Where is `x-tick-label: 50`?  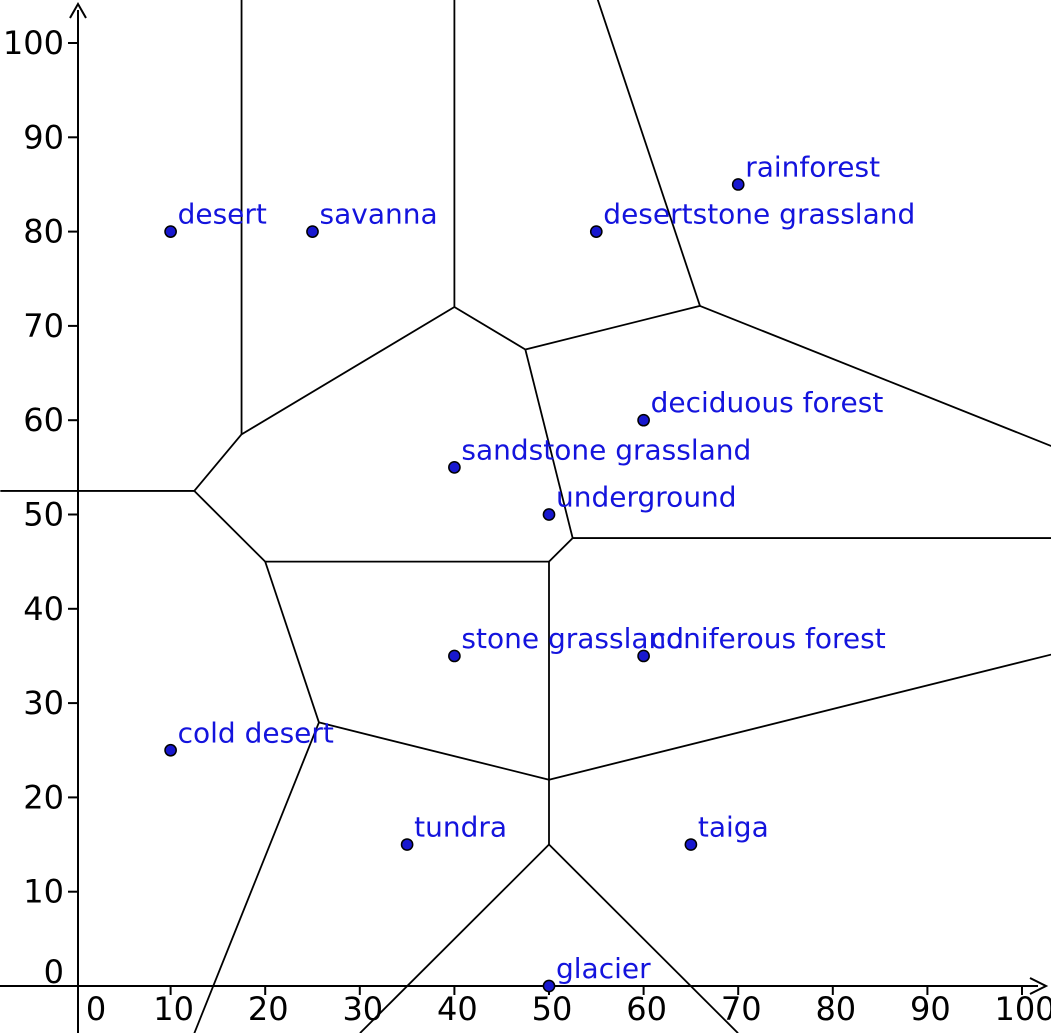 x-tick-label: 50 is located at coordinates (552, 1009).